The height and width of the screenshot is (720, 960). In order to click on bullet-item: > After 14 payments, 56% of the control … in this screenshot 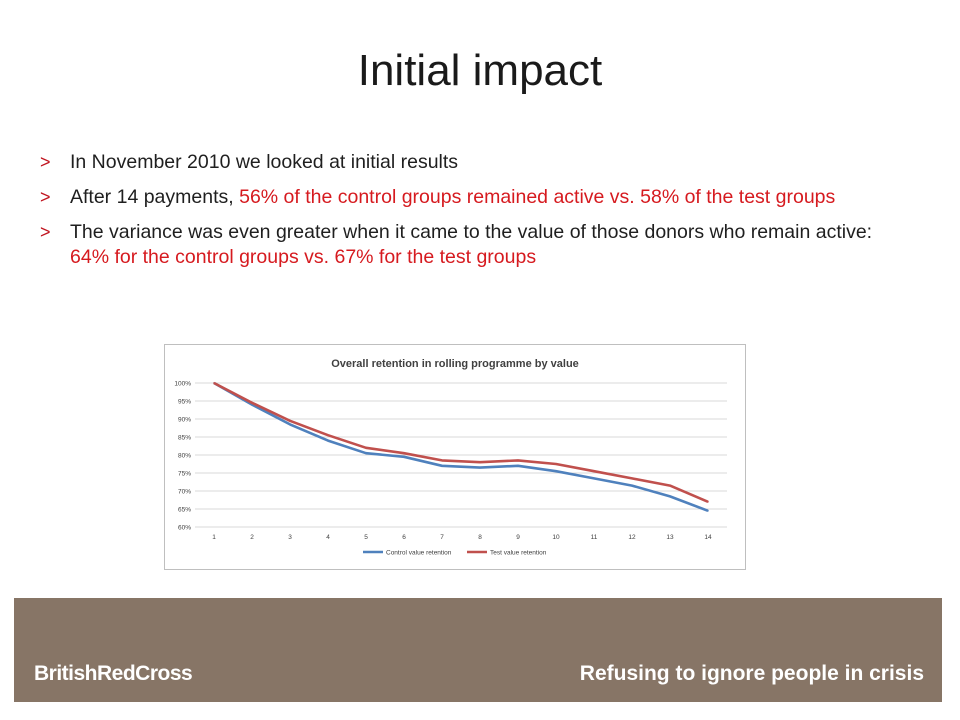, I will do `click(475, 197)`.